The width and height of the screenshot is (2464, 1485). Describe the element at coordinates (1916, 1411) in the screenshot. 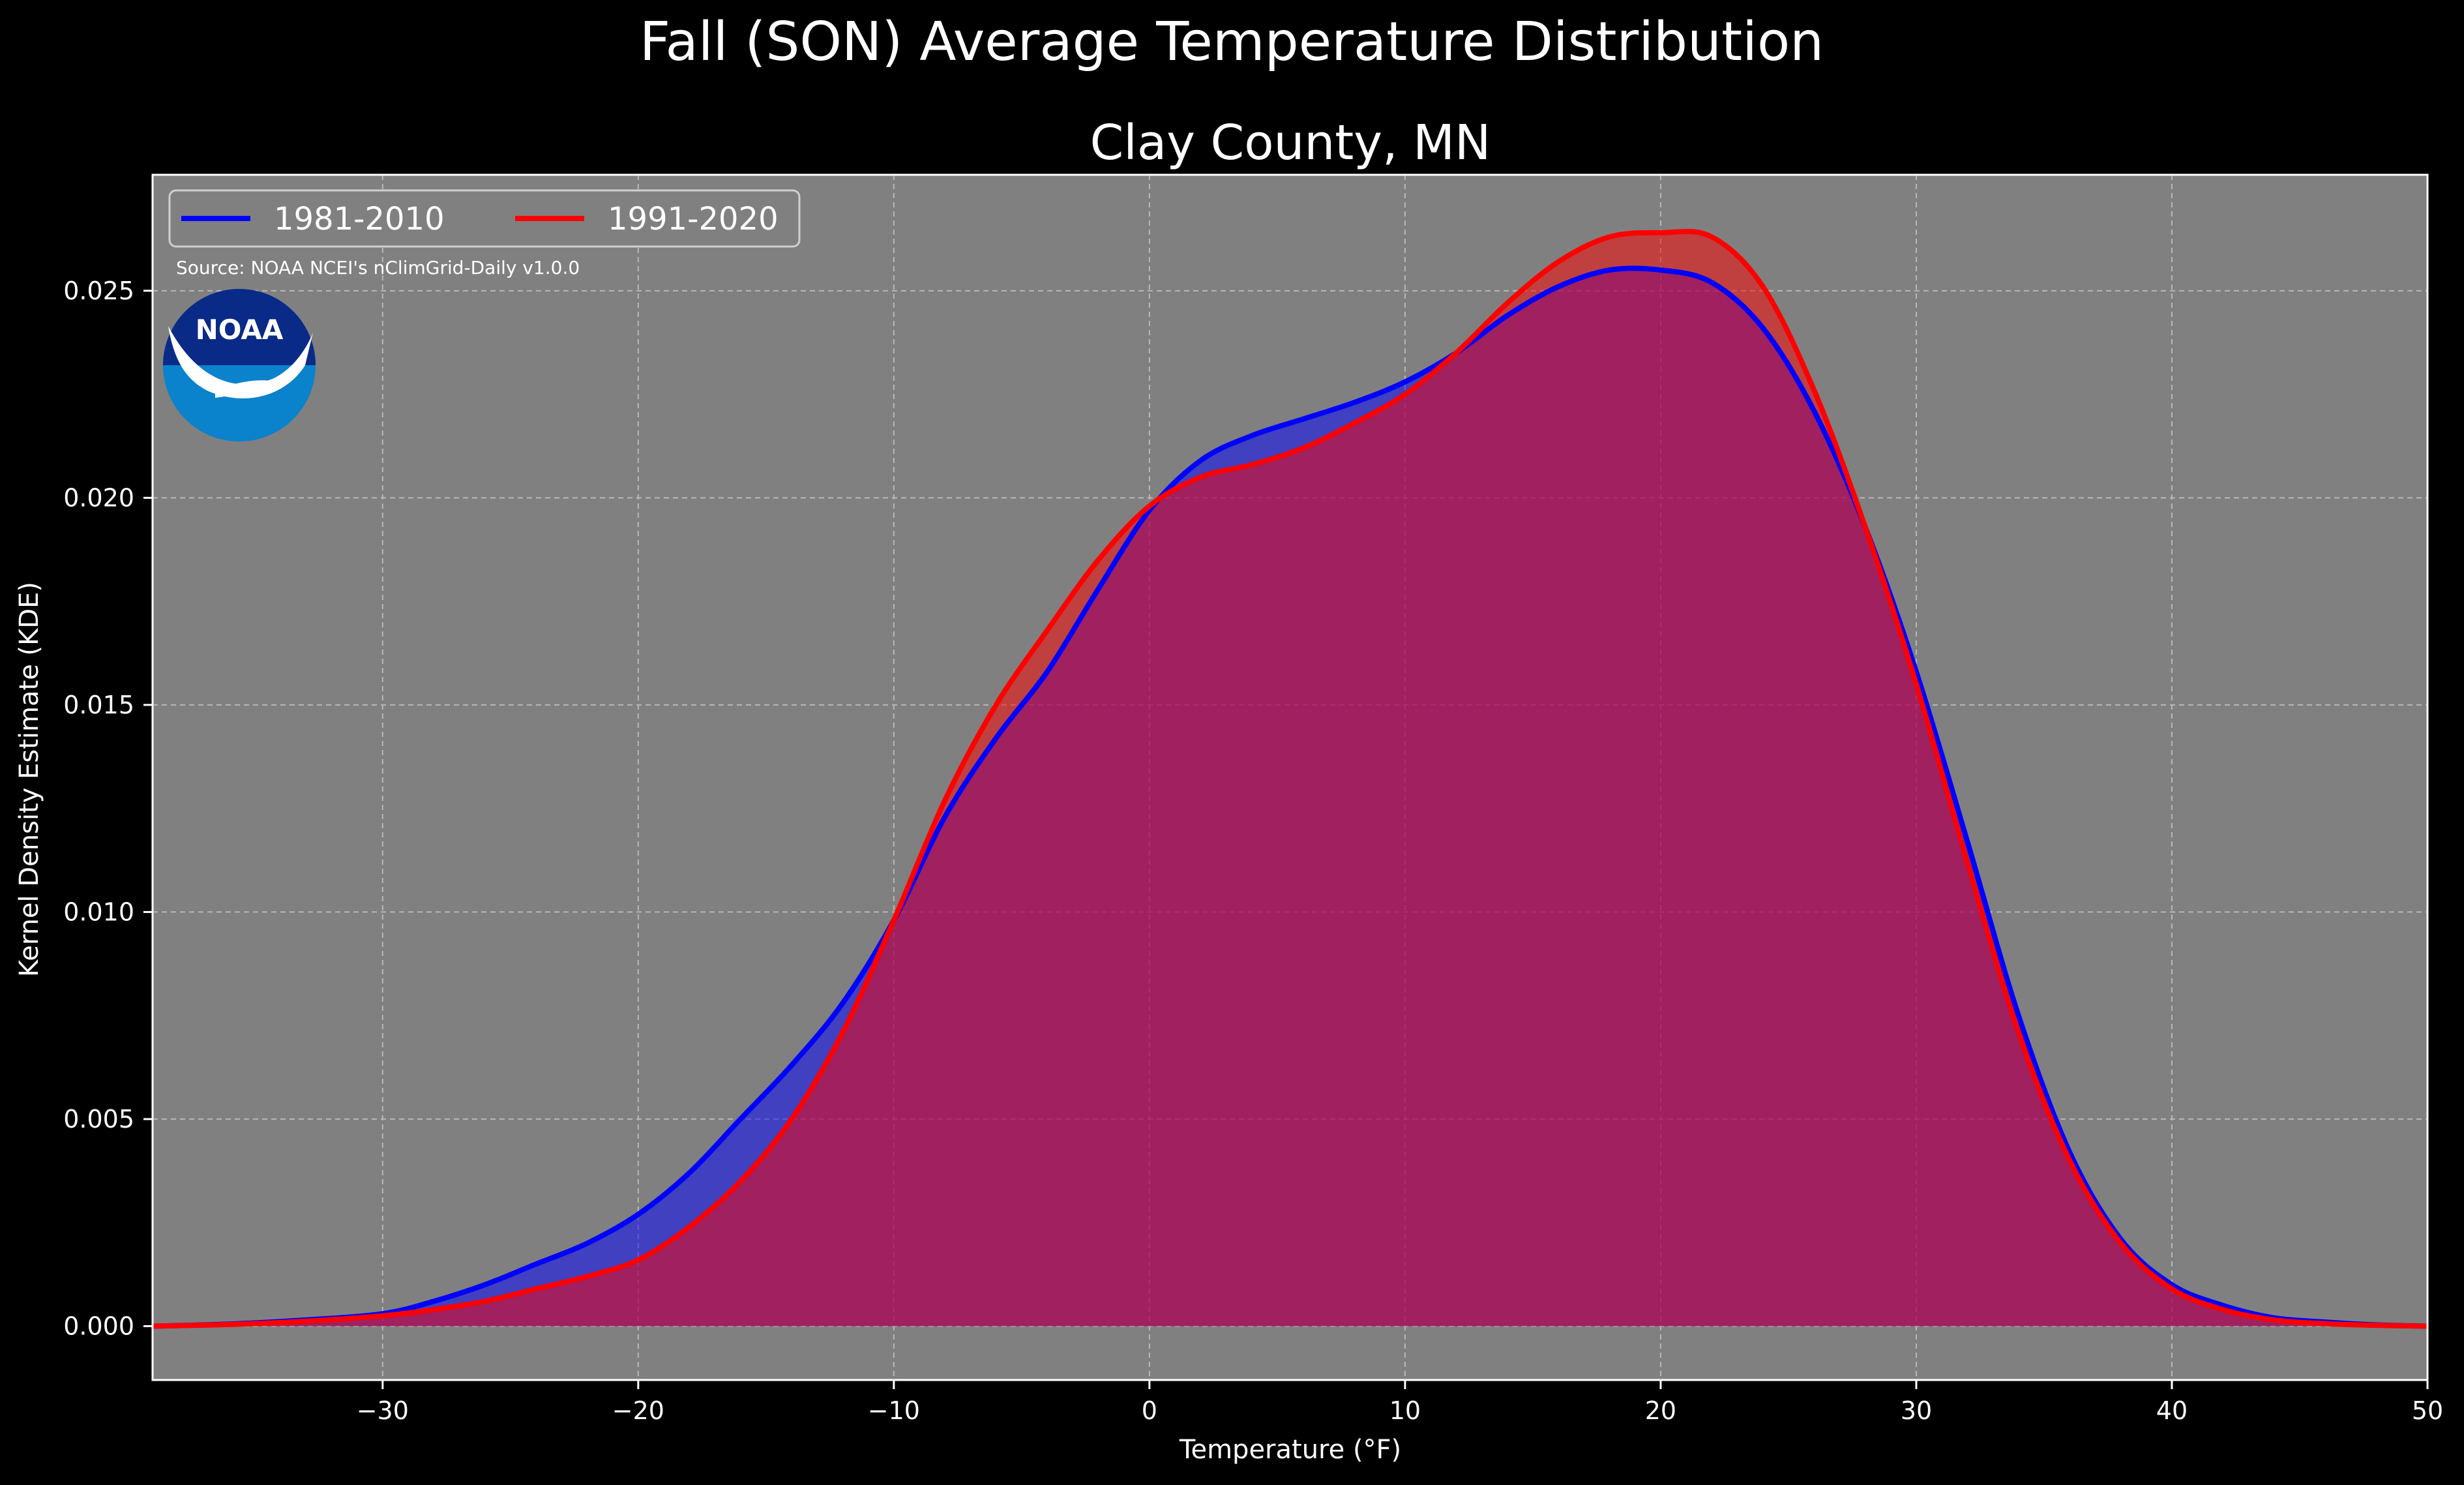

I see `x-tick-label: 30` at that location.